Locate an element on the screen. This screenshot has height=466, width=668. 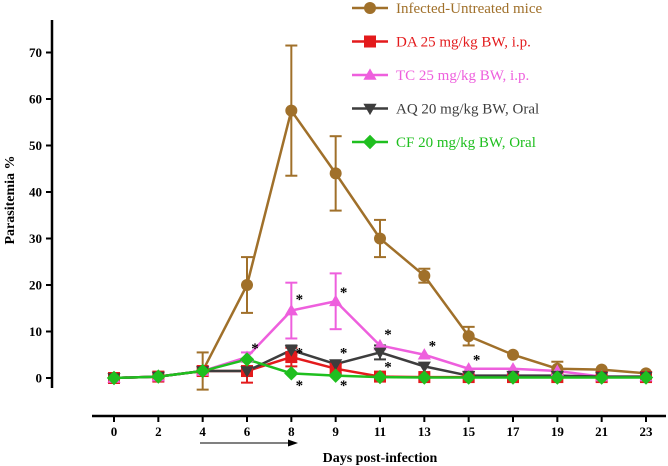
legend-label: CF 20 mg/kg BW, Oral is located at coordinates (466, 143).